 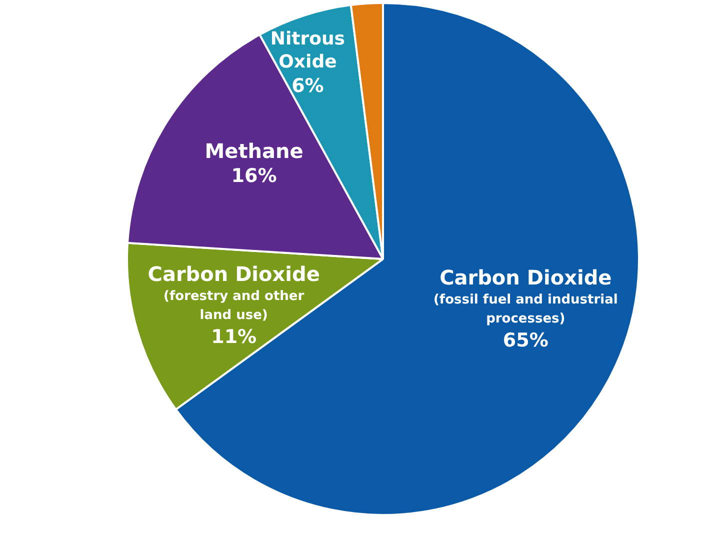 What do you see at coordinates (308, 86) in the screenshot?
I see `data-label: 6%` at bounding box center [308, 86].